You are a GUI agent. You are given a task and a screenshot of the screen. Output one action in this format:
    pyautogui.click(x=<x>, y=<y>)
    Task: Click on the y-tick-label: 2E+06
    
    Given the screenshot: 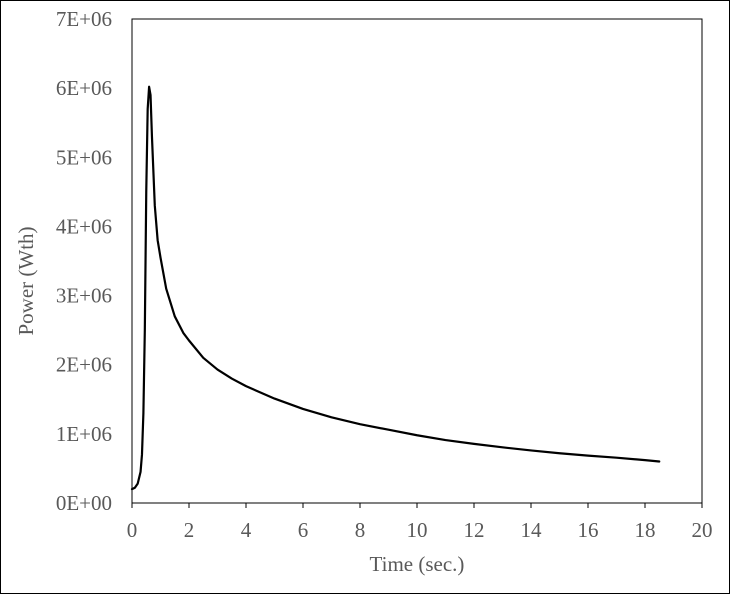 What is the action you would take?
    pyautogui.click(x=84, y=365)
    